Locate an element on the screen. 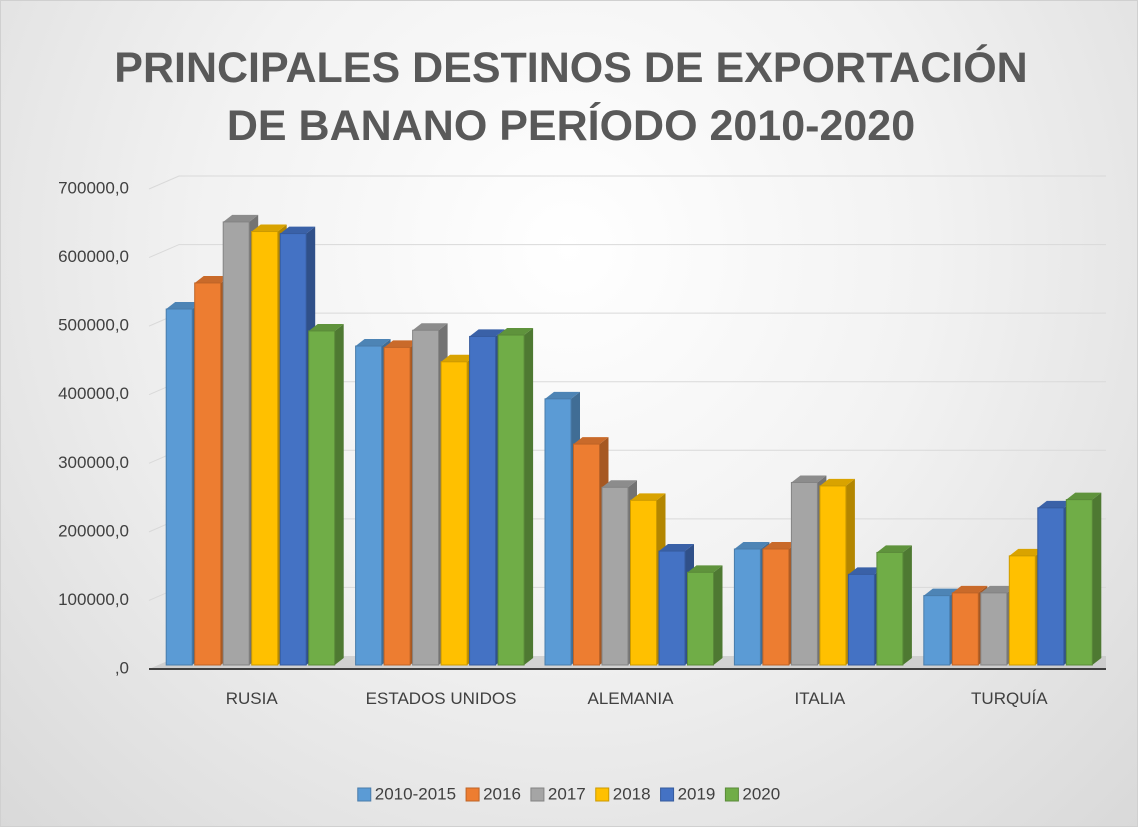 This screenshot has height=827, width=1138. x-tick-label: ITALIA is located at coordinates (820, 698).